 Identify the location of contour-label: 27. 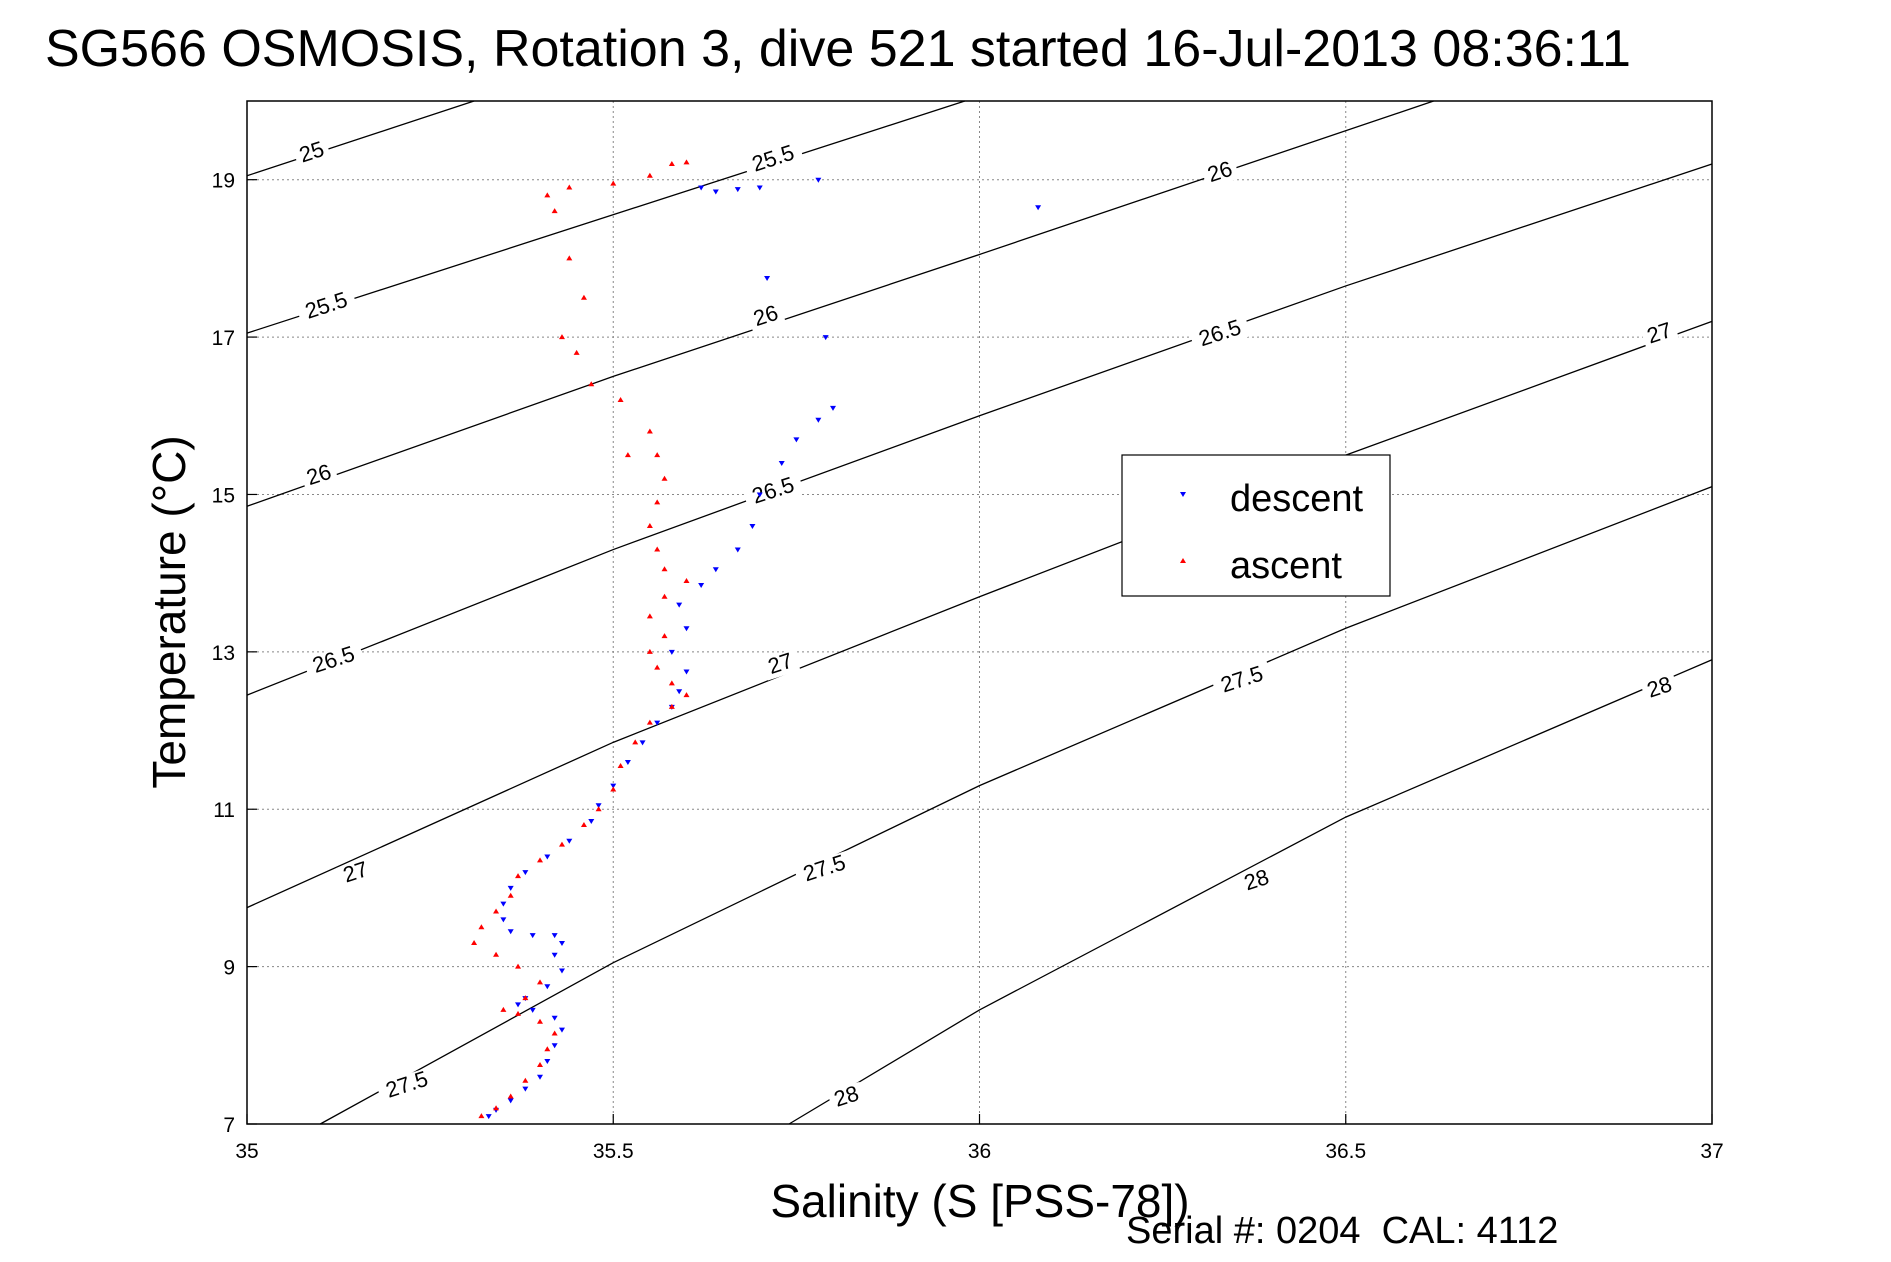
(356, 872).